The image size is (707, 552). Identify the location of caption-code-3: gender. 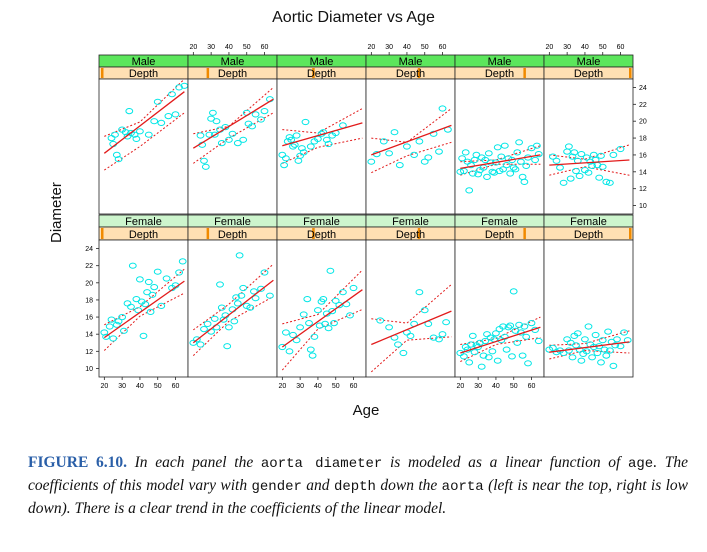
(276, 487).